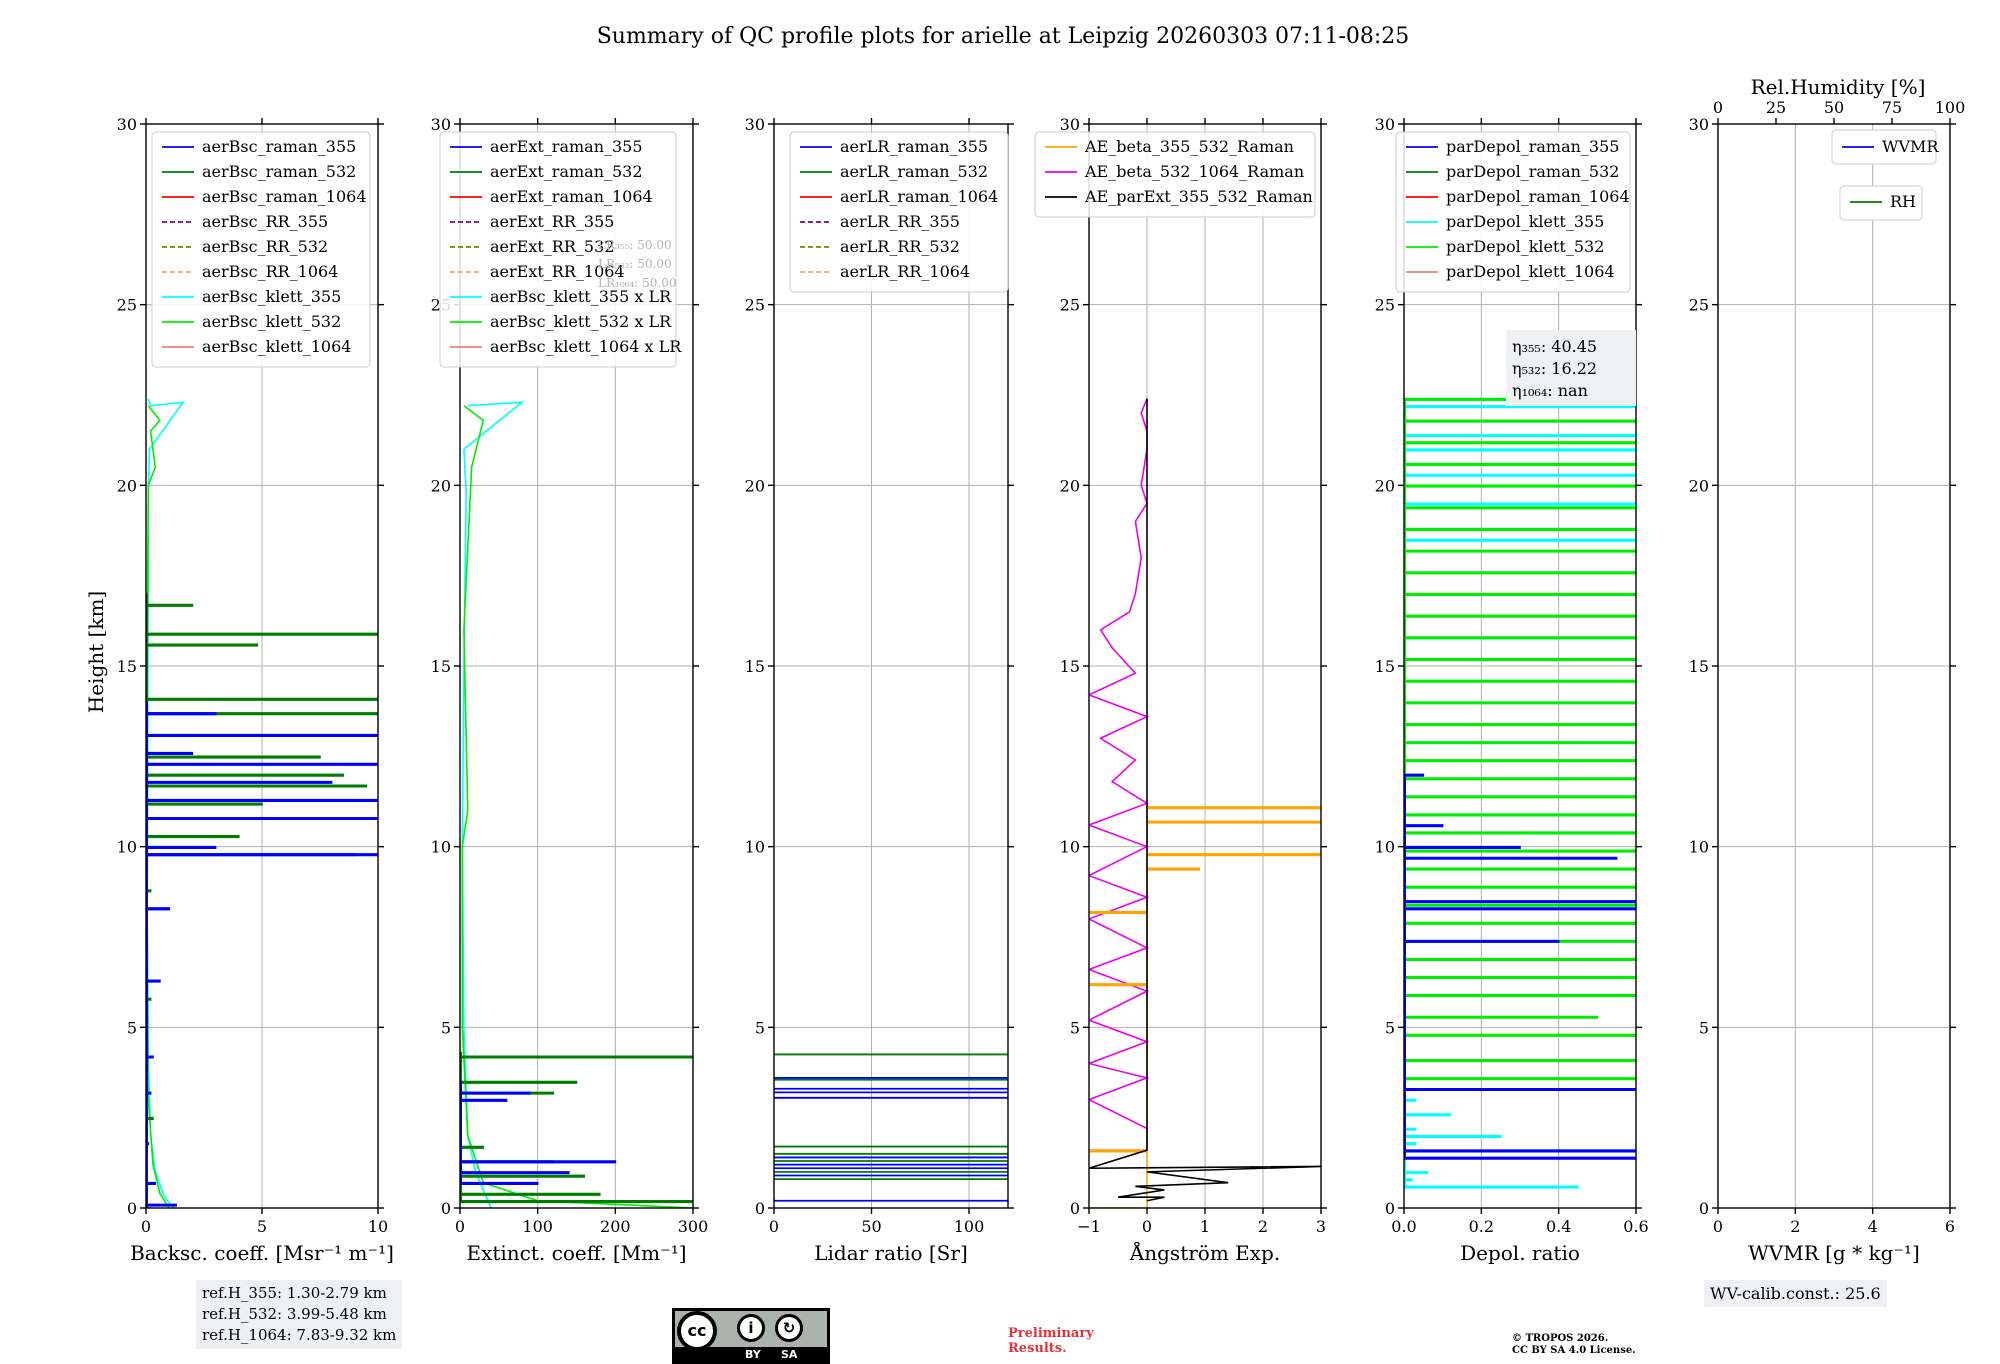 The image size is (2000, 1364). Describe the element at coordinates (1051, 1341) in the screenshot. I see `preliminary-note: Preliminary Results.` at that location.